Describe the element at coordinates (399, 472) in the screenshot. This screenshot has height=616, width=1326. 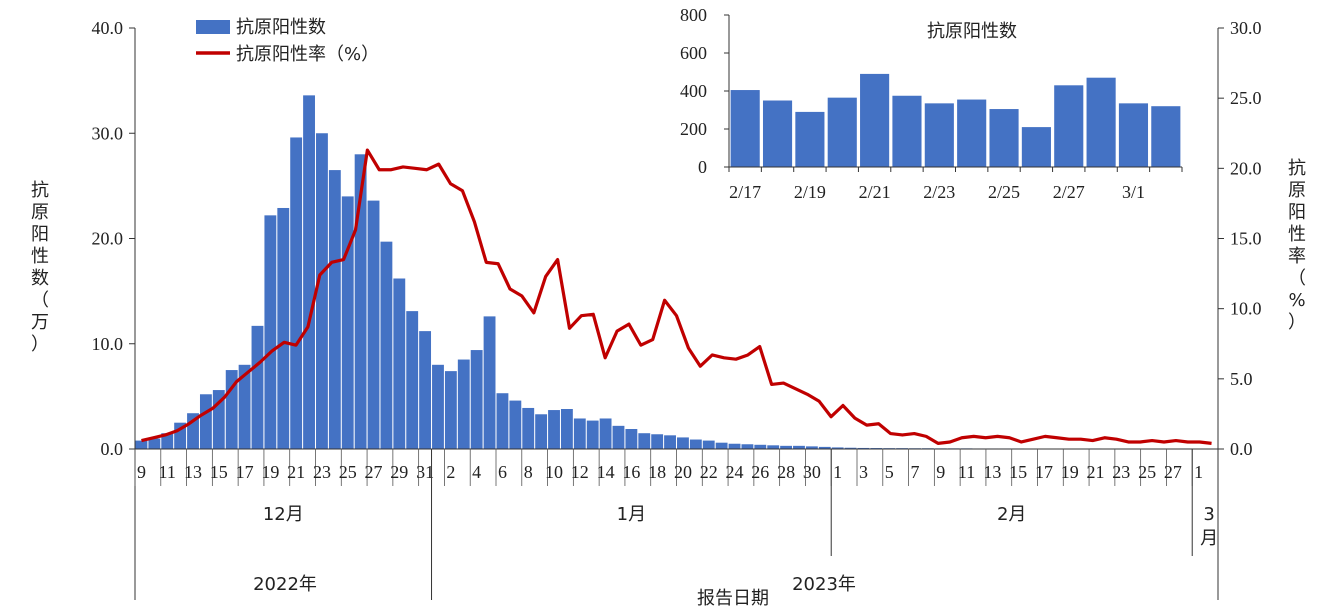
I see `x-day-label: 29` at that location.